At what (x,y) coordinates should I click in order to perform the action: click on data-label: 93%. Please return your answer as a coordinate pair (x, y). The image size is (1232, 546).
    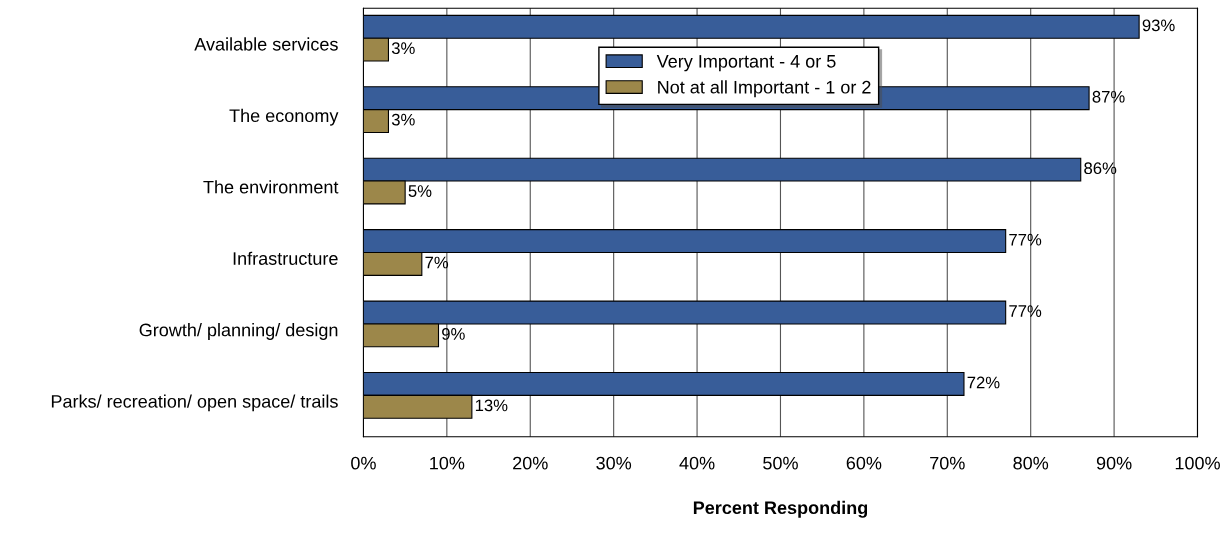
    Looking at the image, I should click on (1158, 25).